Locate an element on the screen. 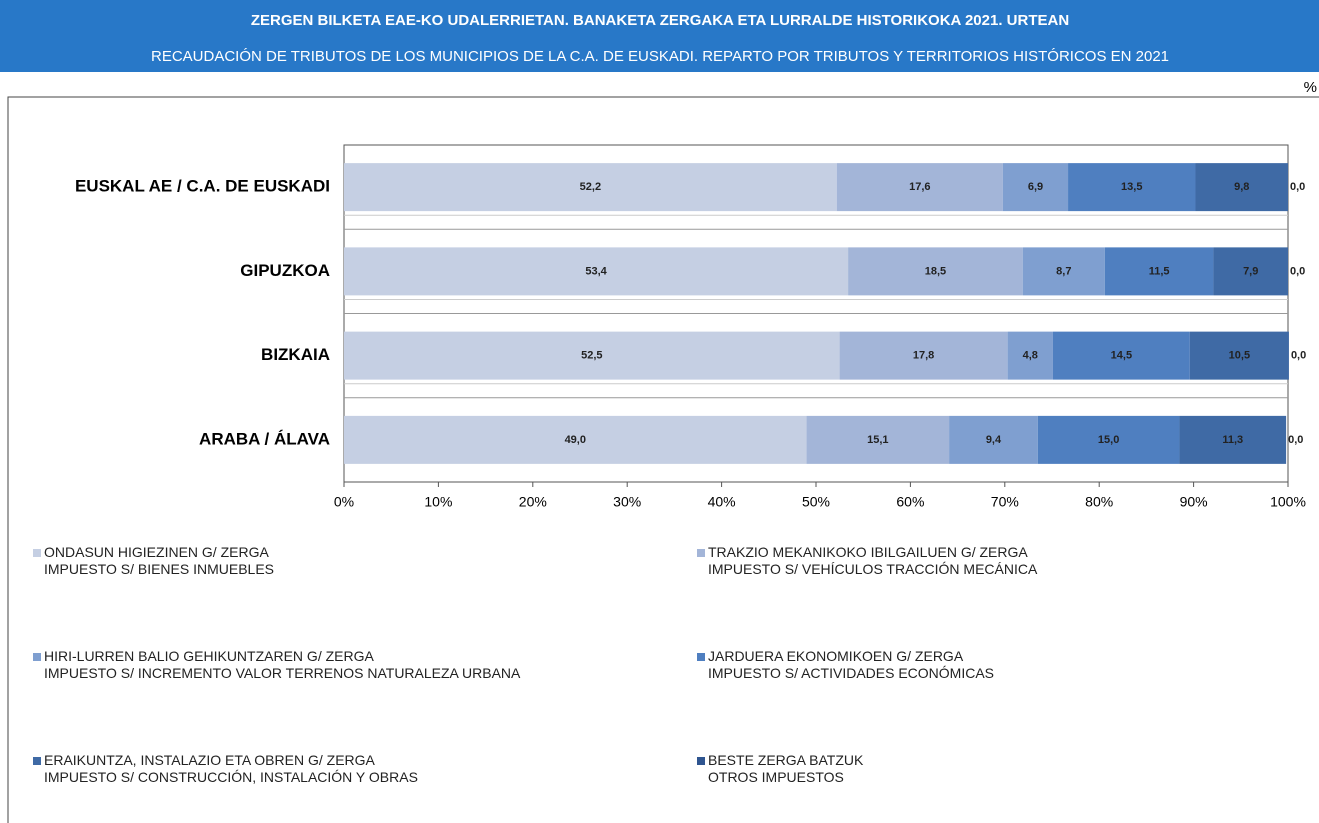 The width and height of the screenshot is (1319, 823). value-label: 11,3 is located at coordinates (1232, 440).